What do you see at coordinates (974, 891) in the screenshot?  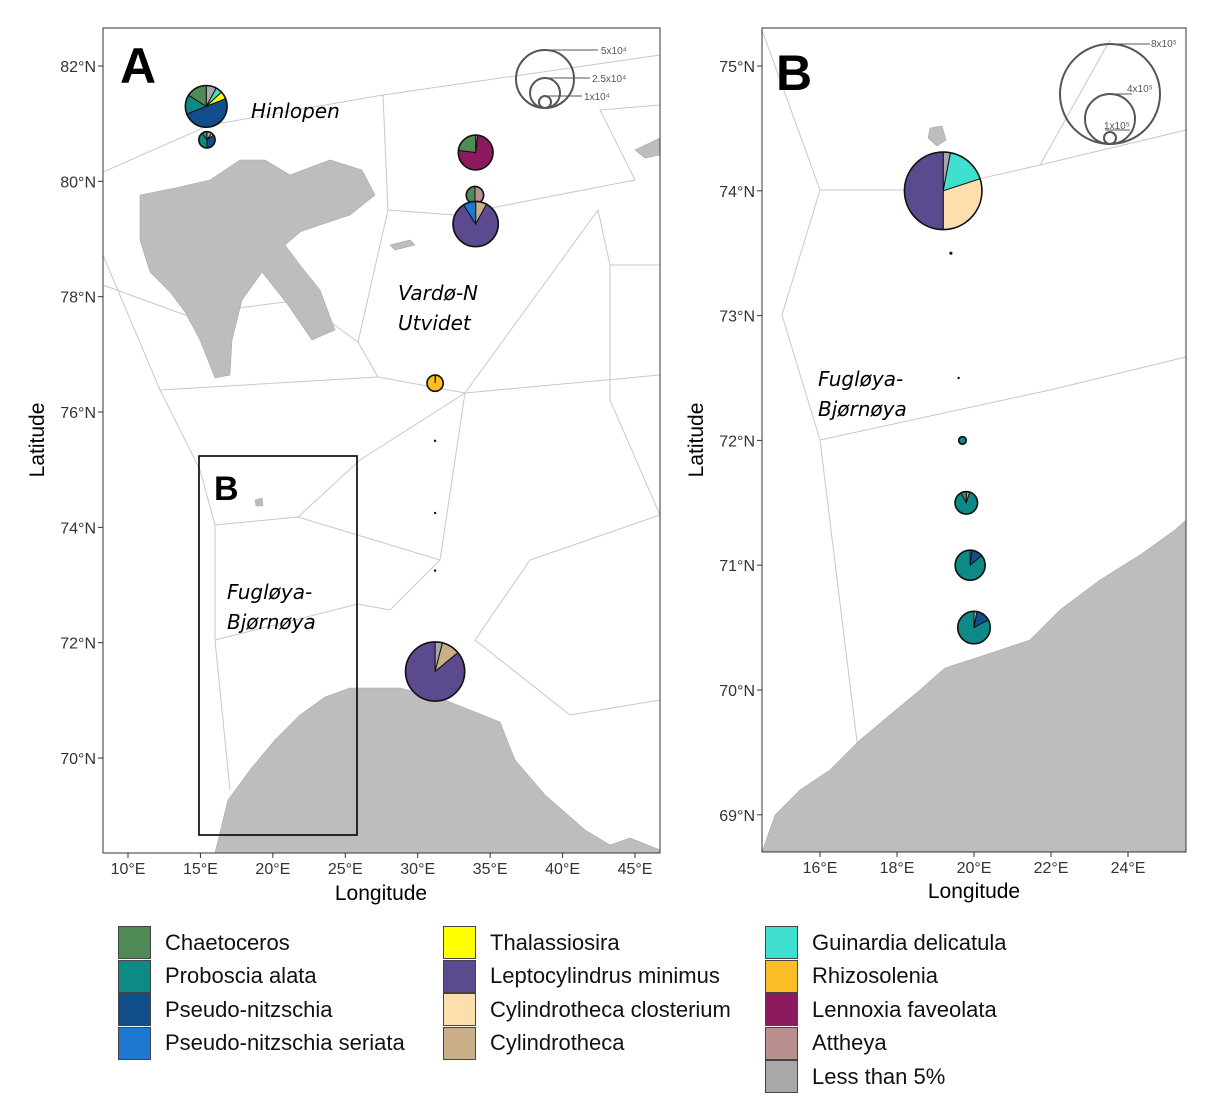 I see `x-axis-label-b: Longitude` at bounding box center [974, 891].